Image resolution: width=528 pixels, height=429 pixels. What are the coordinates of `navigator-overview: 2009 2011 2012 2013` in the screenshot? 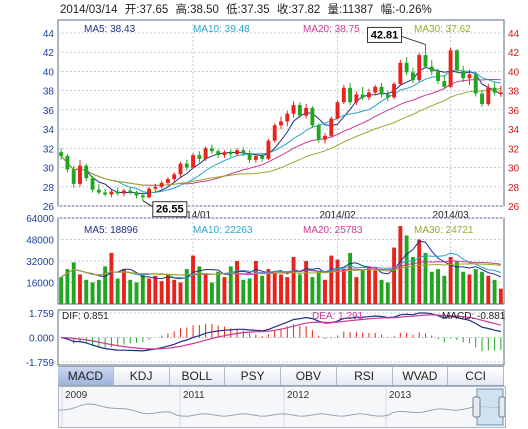 It's located at (282, 407).